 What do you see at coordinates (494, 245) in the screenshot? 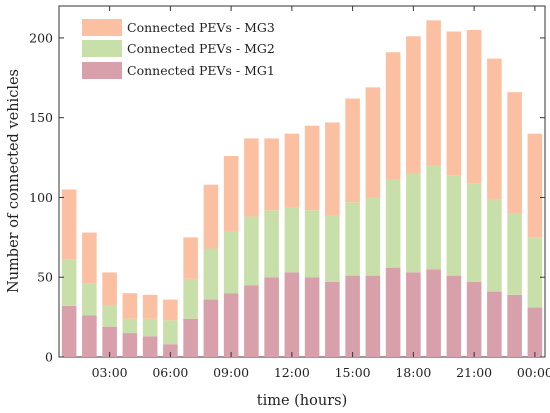
I see `bar-segment-mg2-22:00` at bounding box center [494, 245].